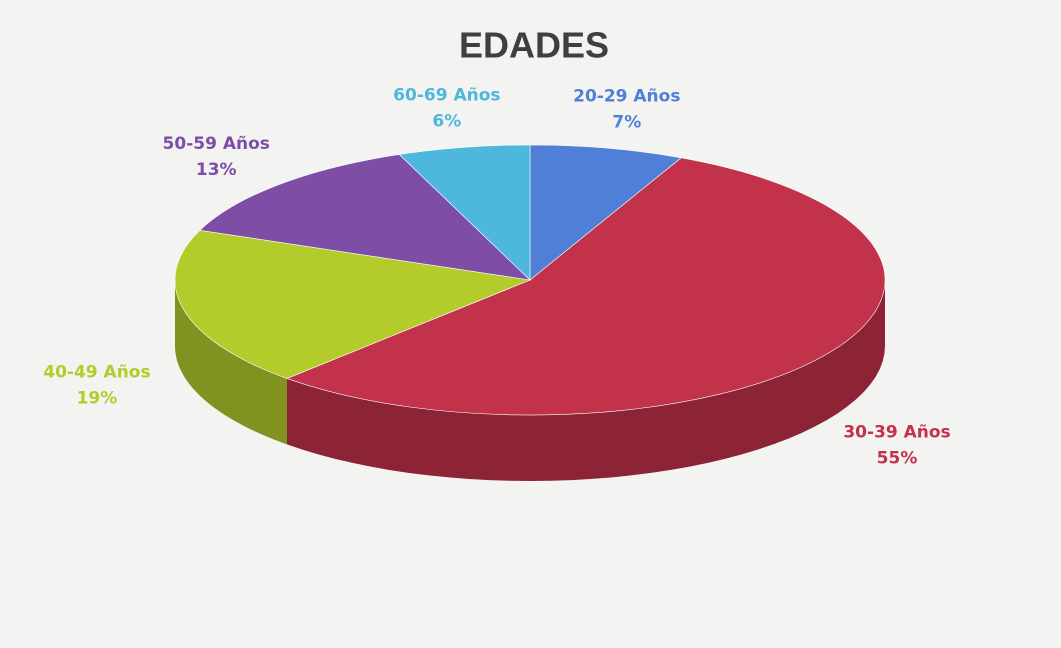 The image size is (1061, 648). I want to click on value-label: 55%, so click(897, 459).